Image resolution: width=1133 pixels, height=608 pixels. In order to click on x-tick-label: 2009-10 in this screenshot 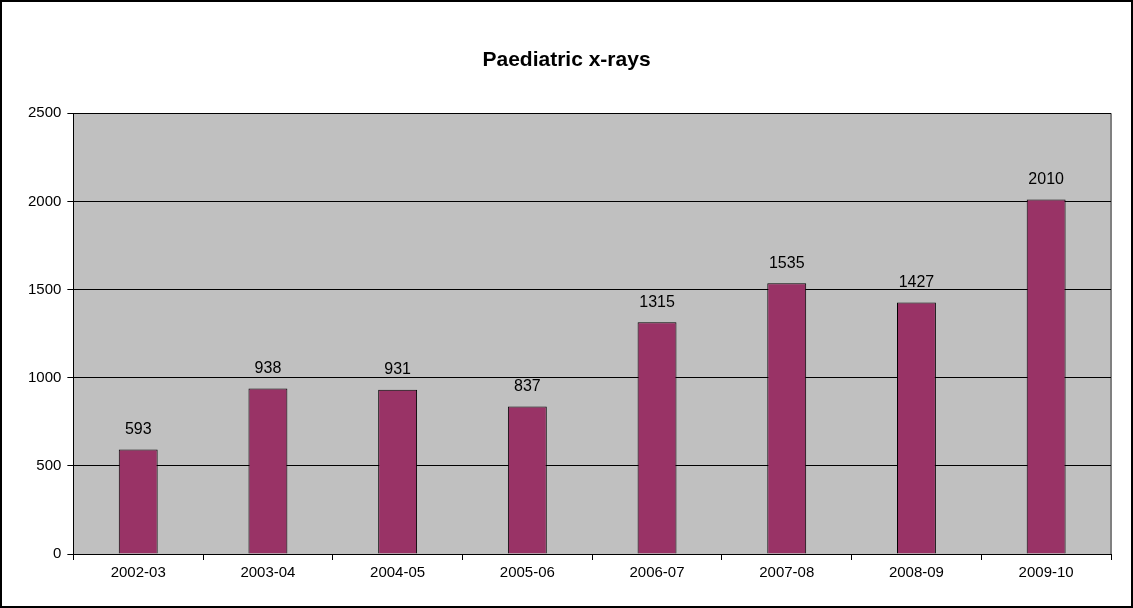, I will do `click(1046, 572)`.